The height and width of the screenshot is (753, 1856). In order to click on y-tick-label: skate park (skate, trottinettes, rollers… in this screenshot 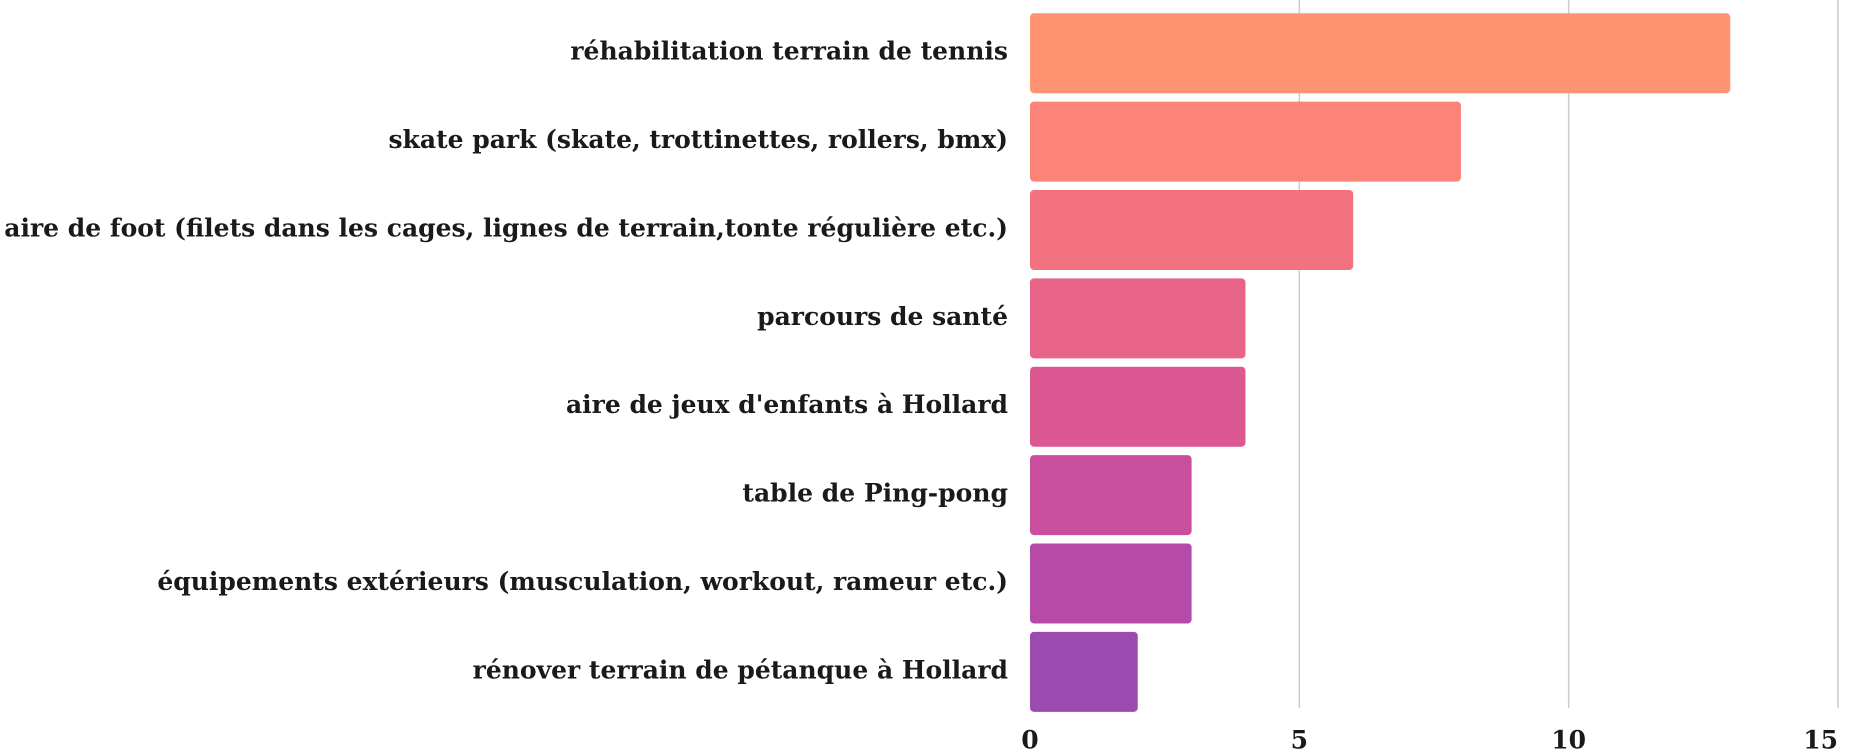, I will do `click(698, 139)`.